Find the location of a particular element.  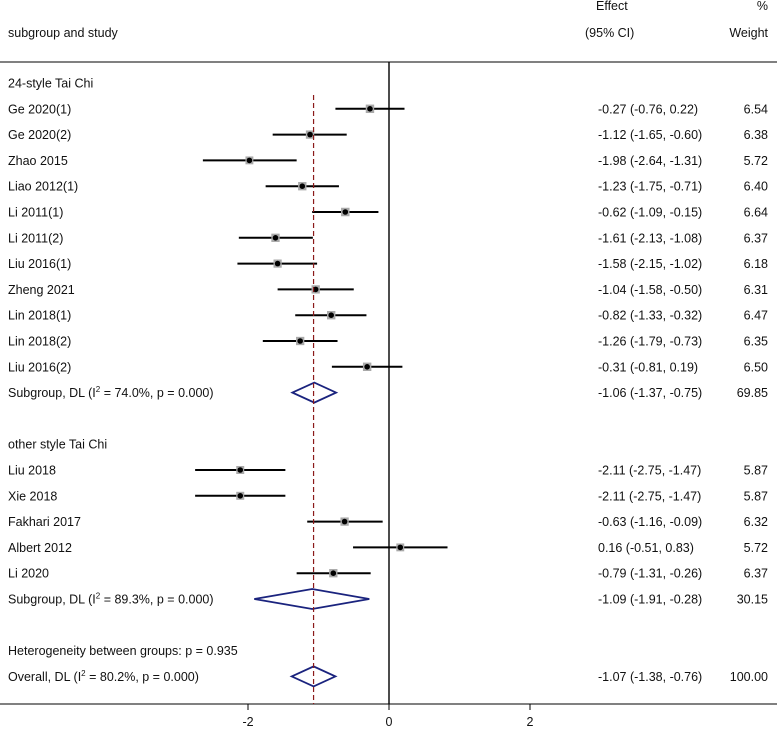

weight-text: 6.54 is located at coordinates (756, 109).